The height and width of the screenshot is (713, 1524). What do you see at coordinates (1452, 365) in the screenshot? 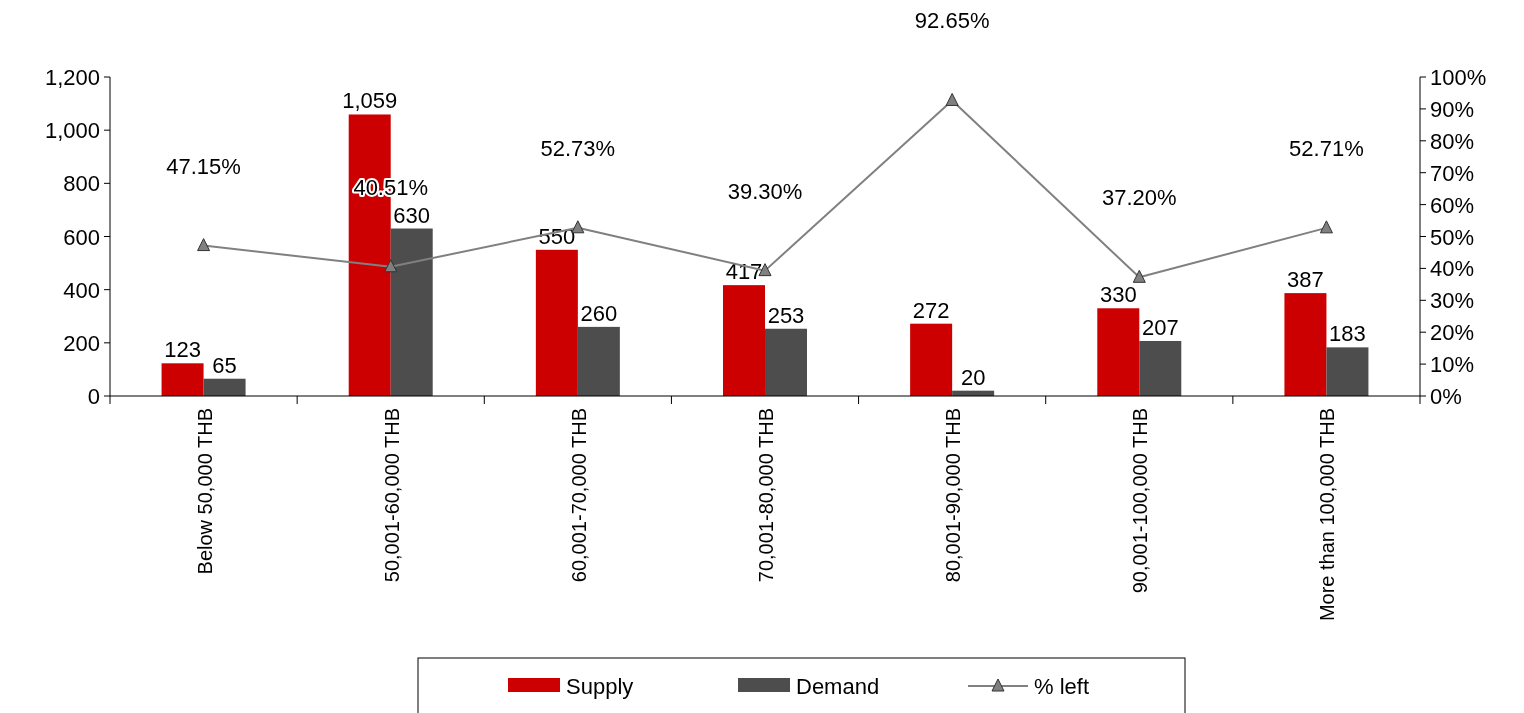
I see `y2-tick-label: 10%` at bounding box center [1452, 365].